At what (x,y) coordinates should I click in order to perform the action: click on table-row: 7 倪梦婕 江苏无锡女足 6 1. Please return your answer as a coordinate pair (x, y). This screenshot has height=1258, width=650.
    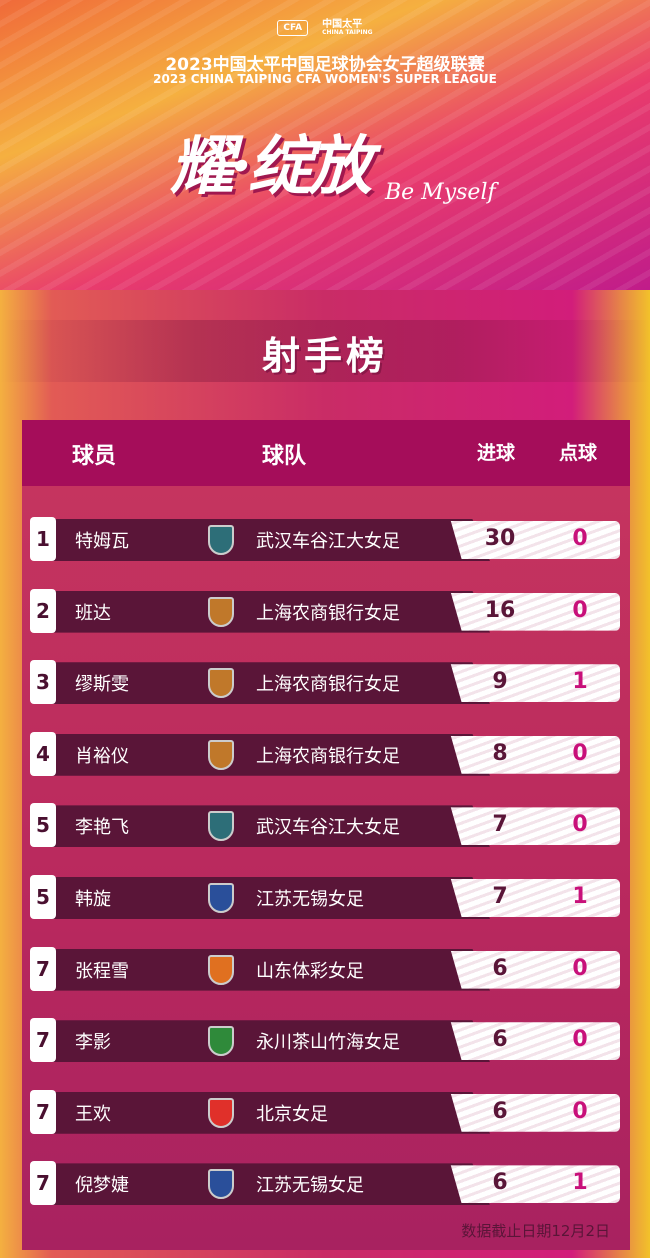
    Looking at the image, I should click on (326, 1183).